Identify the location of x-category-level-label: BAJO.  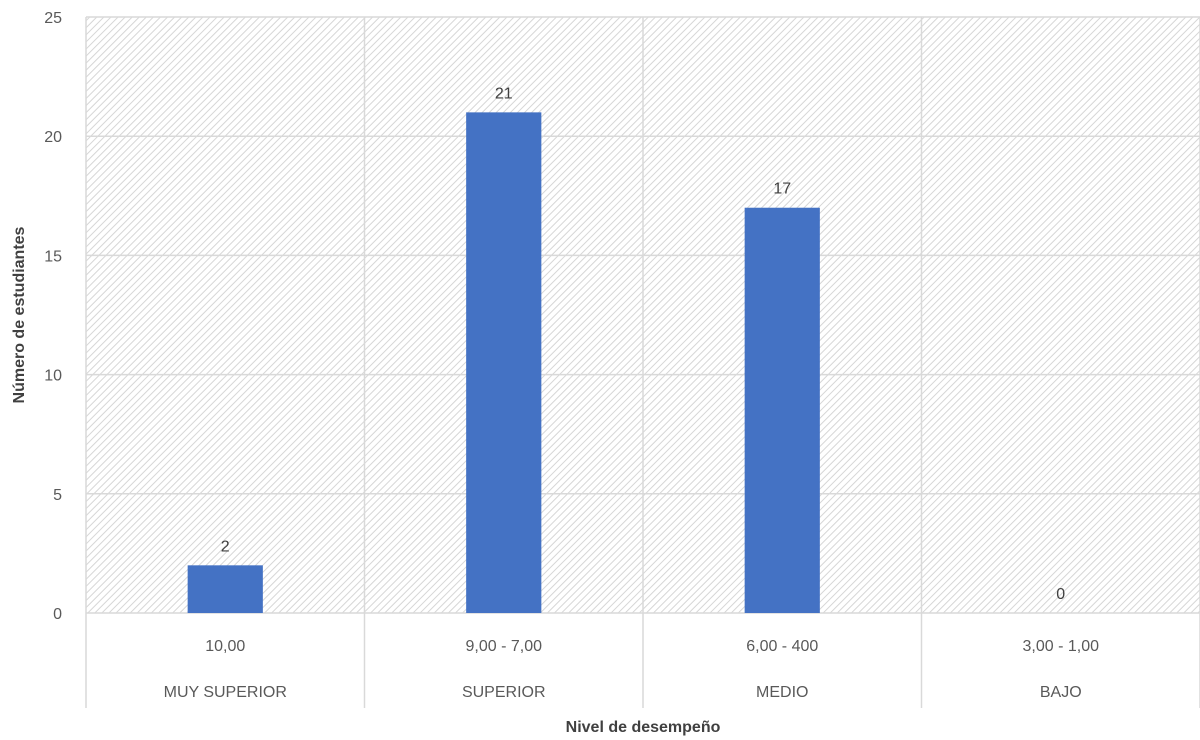
(1061, 692).